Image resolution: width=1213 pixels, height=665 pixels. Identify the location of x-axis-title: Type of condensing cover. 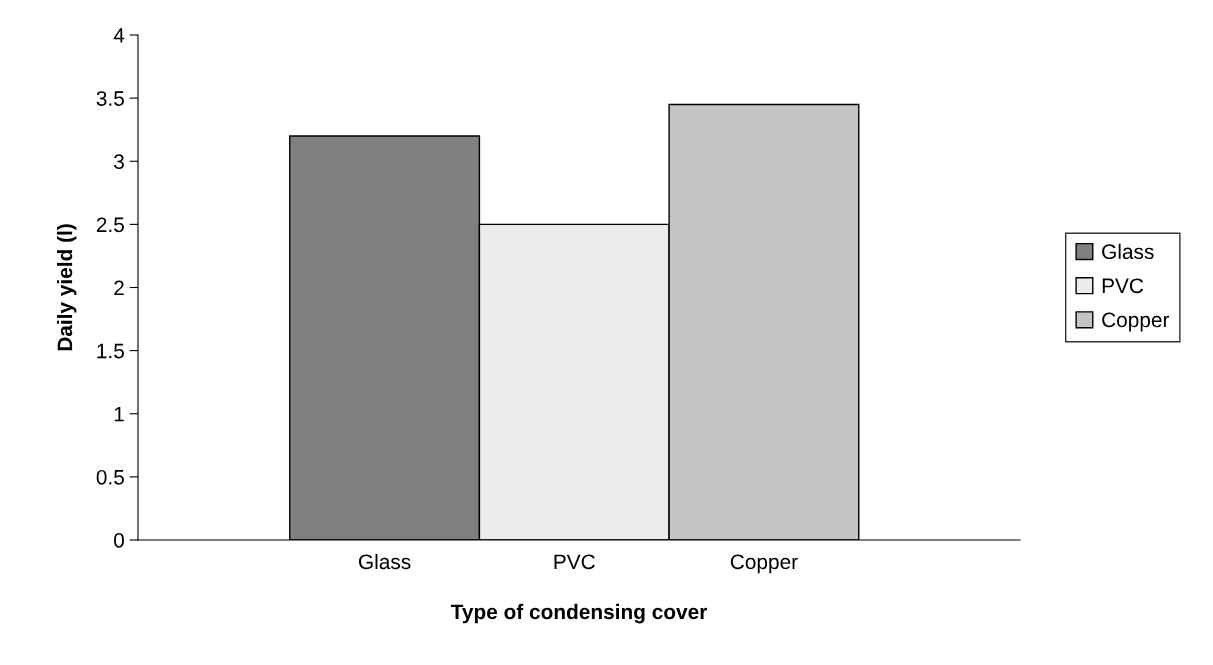
(578, 613).